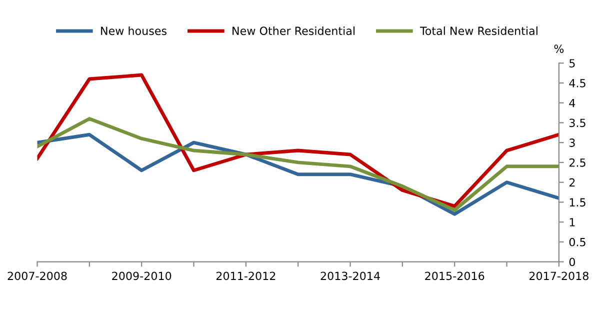  I want to click on x-tick-label: 2011-2012, so click(246, 276).